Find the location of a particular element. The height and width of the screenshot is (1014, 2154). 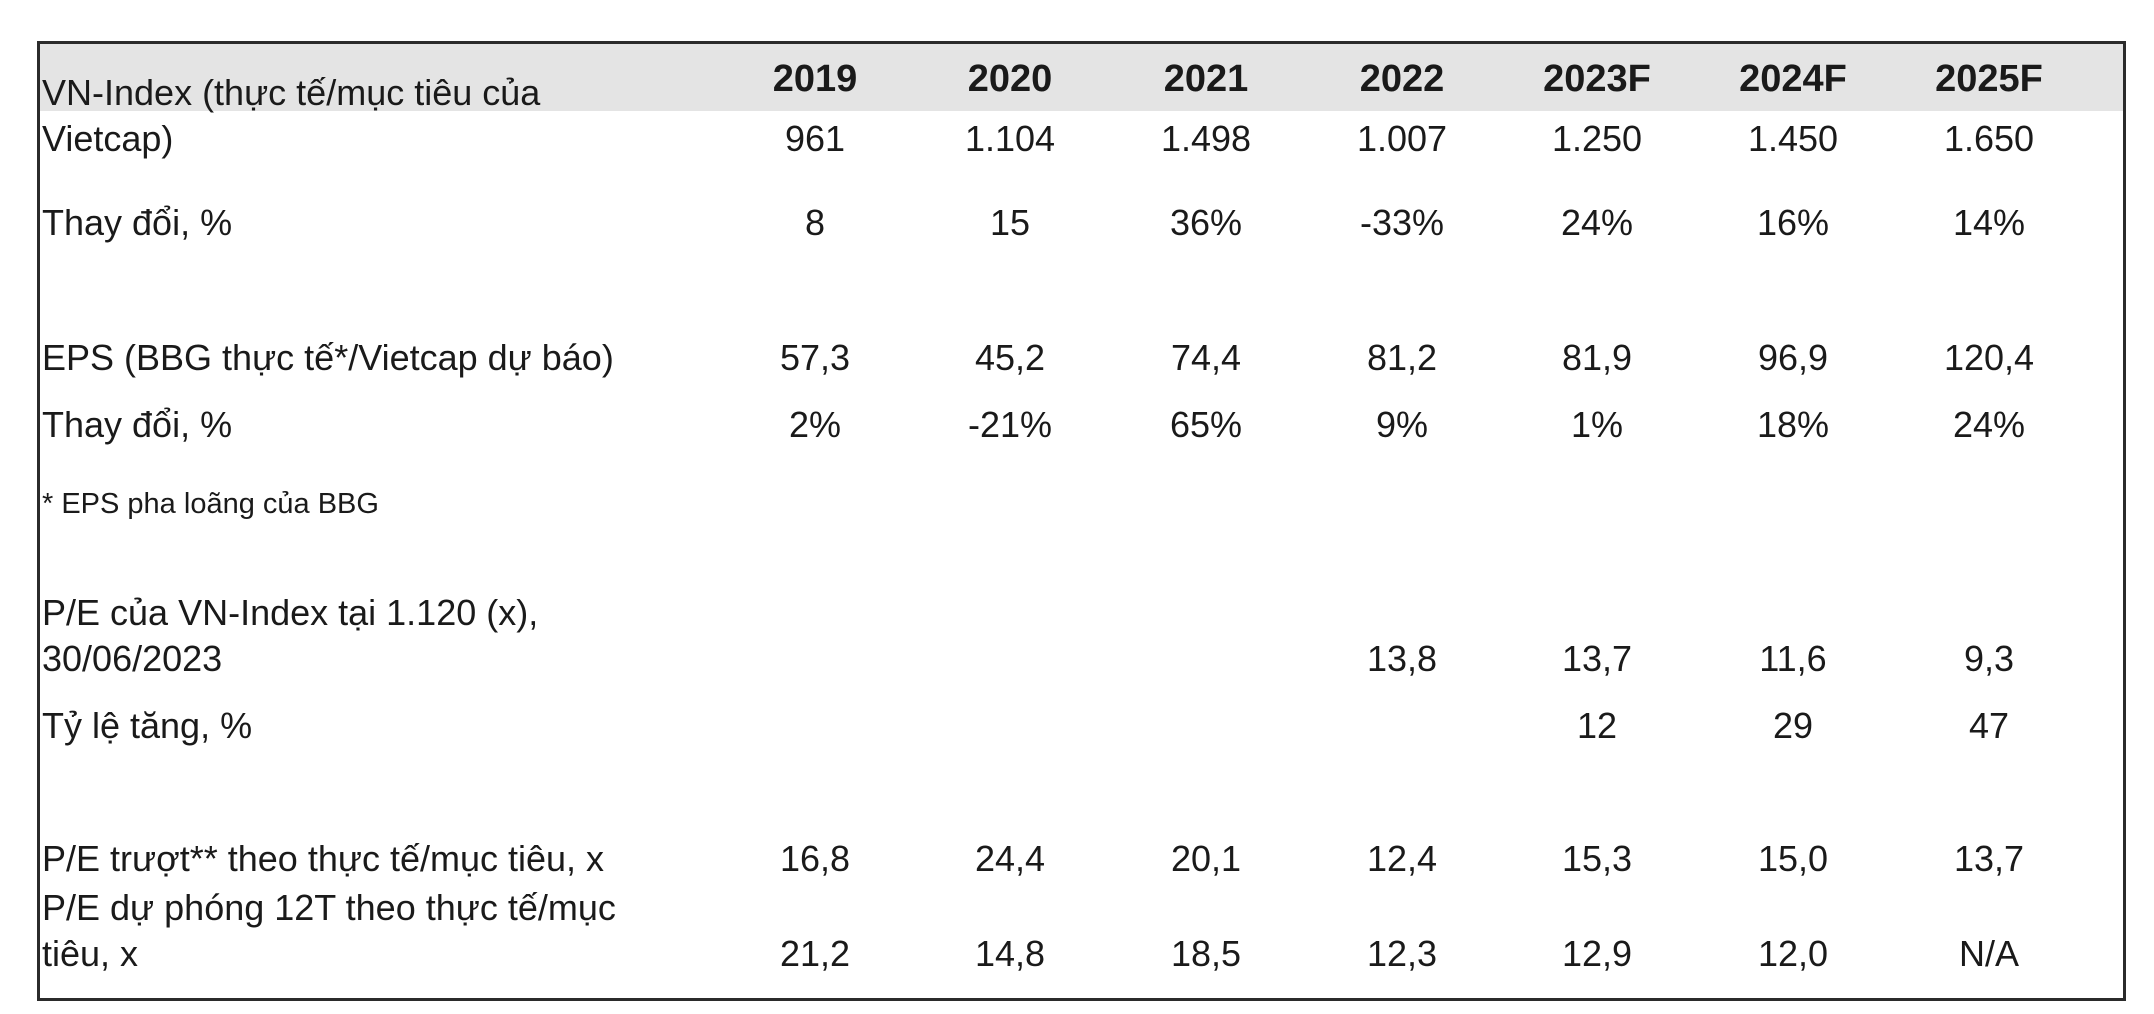

table-cell: 15,0 is located at coordinates (1793, 858).